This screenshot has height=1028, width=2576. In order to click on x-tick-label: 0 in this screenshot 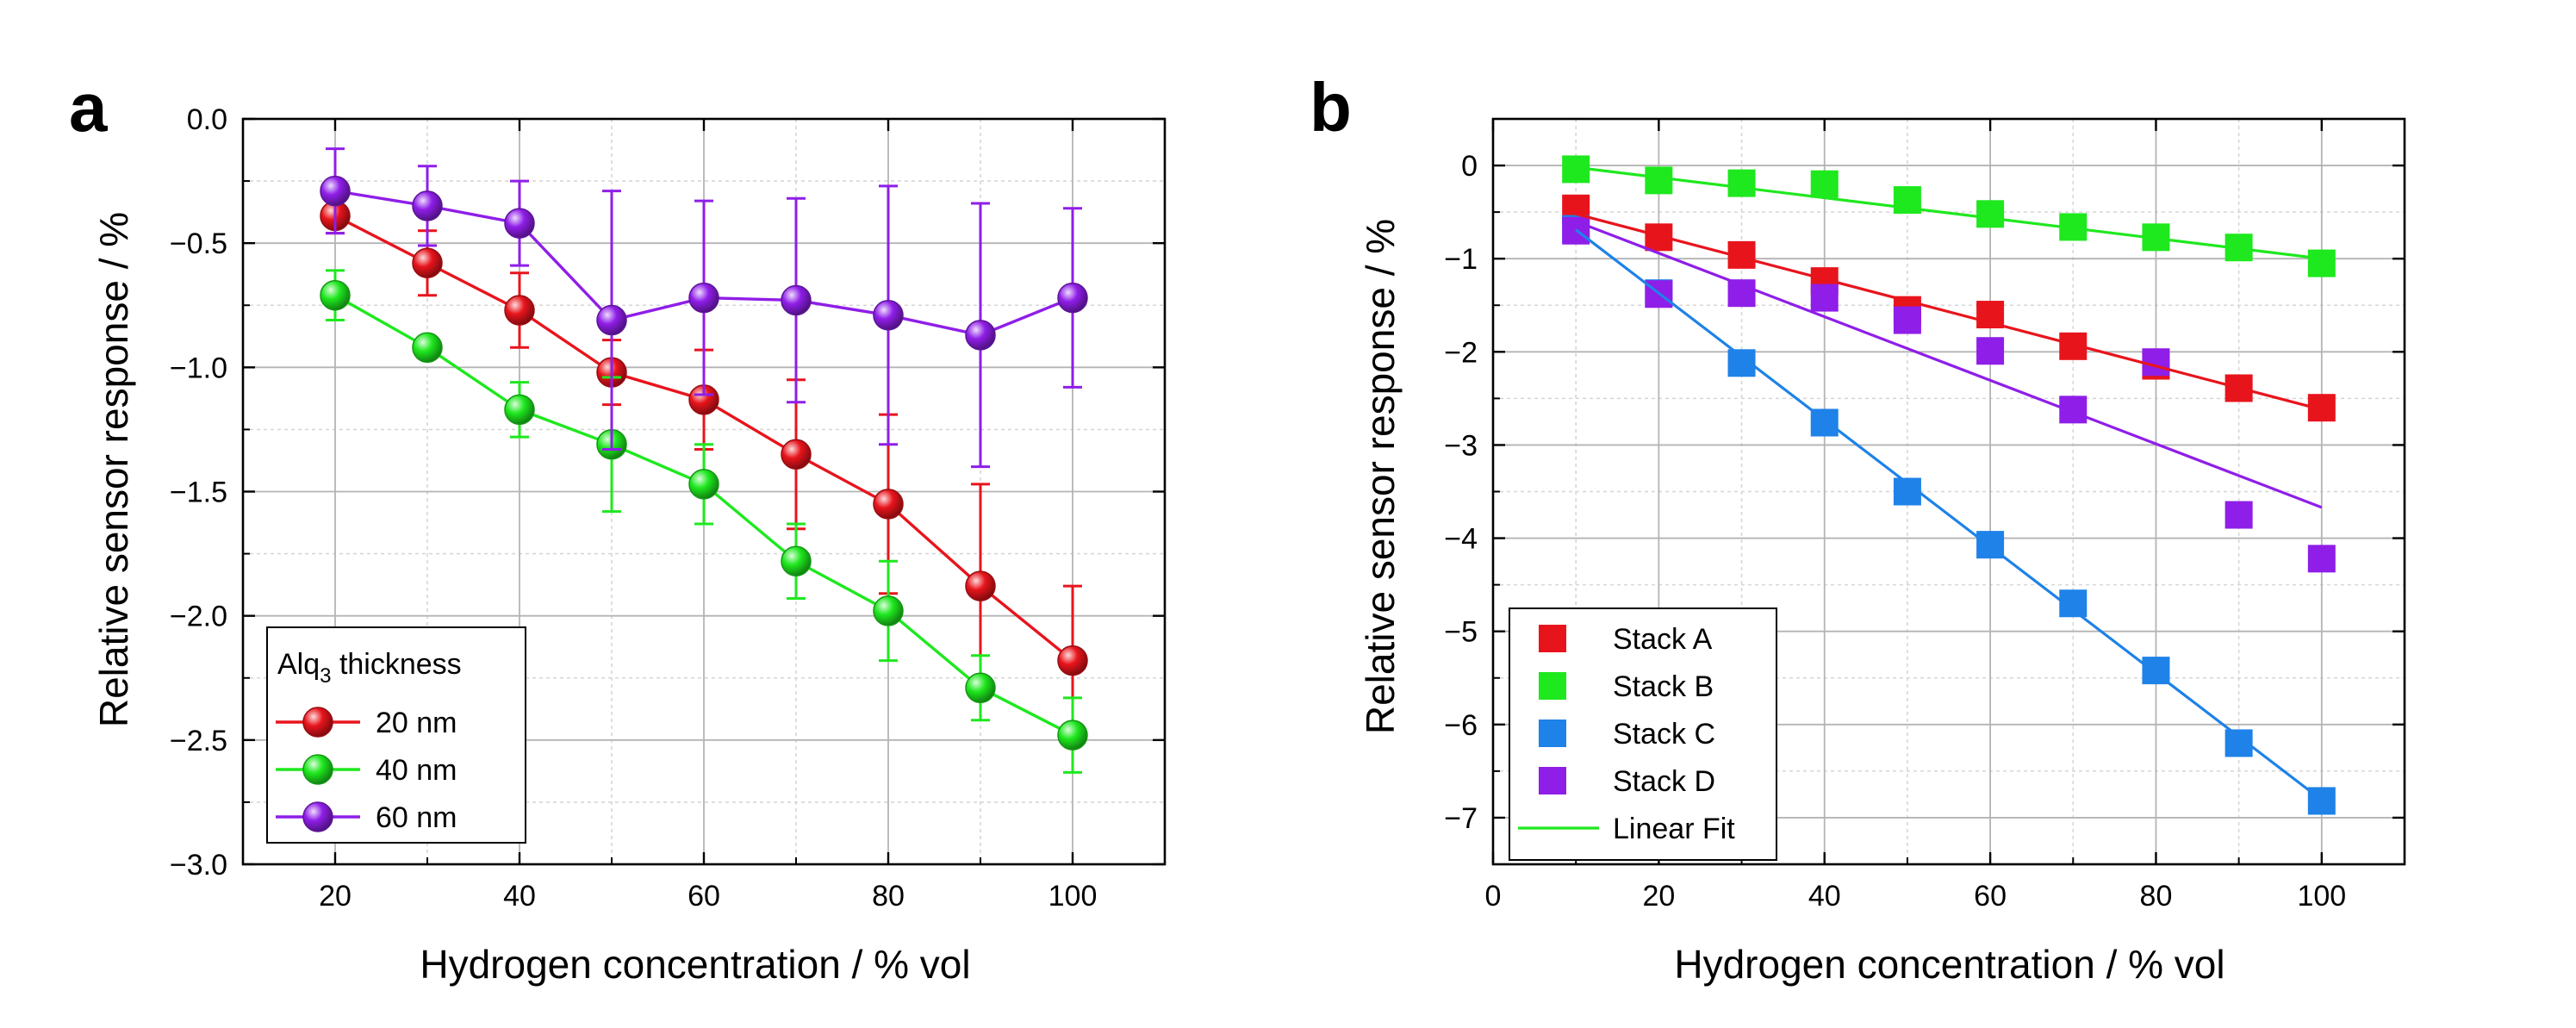, I will do `click(1494, 897)`.